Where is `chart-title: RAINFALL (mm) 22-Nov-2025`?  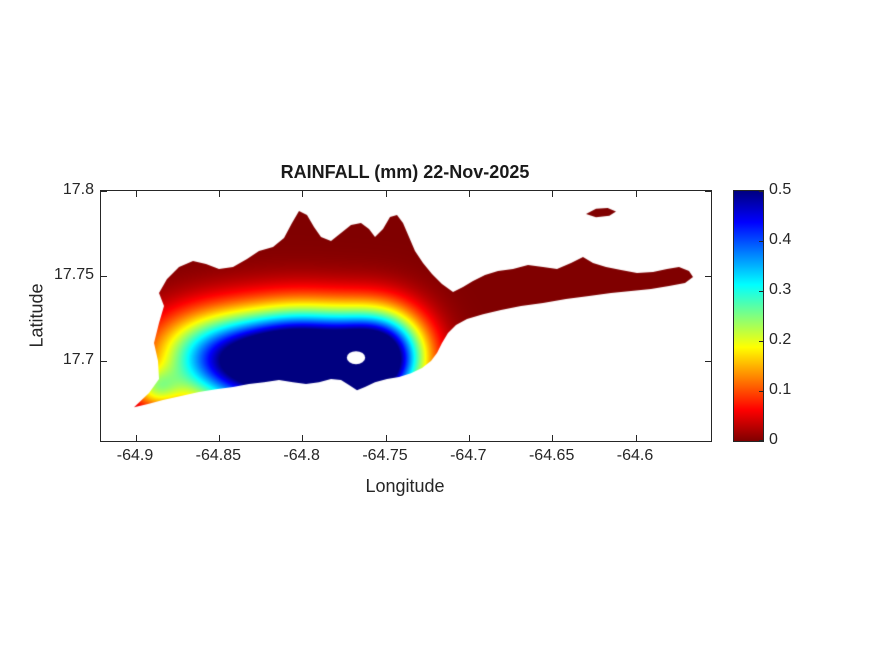 chart-title: RAINFALL (mm) 22-Nov-2025 is located at coordinates (405, 172).